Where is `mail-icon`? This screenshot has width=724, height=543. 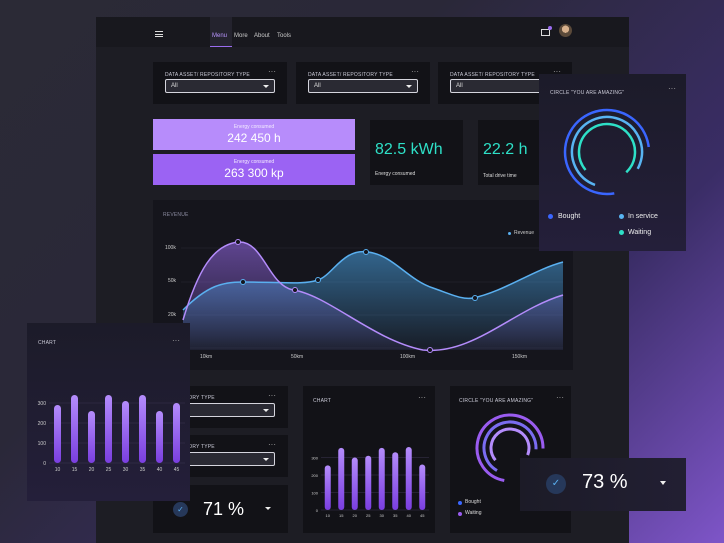 mail-icon is located at coordinates (545, 32).